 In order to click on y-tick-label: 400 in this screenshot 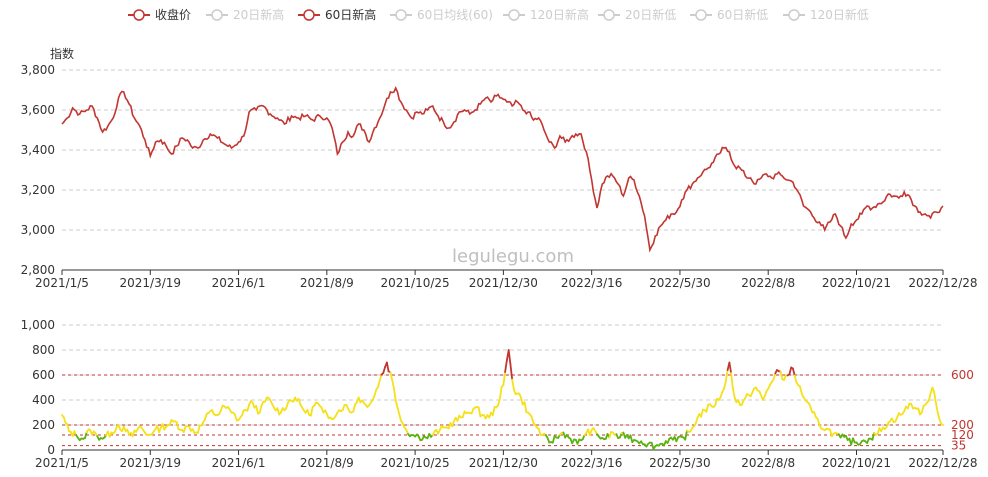, I will do `click(43, 400)`.